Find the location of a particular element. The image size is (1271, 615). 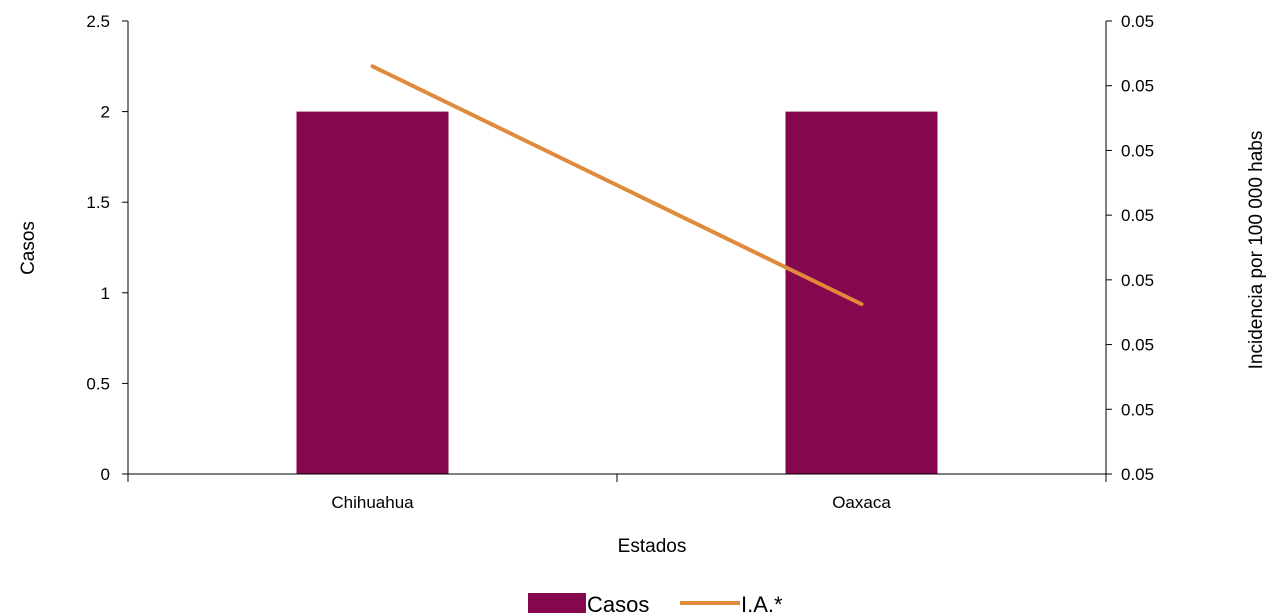

y-tick-label: 2.5 is located at coordinates (98, 21).